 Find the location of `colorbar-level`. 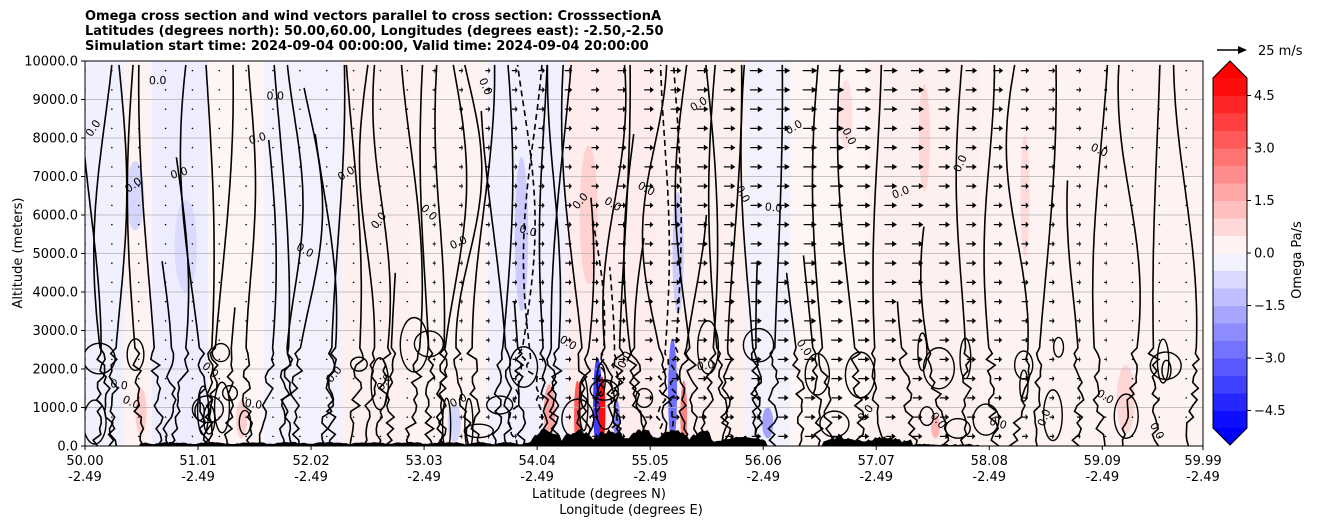

colorbar-level is located at coordinates (1230, 349).